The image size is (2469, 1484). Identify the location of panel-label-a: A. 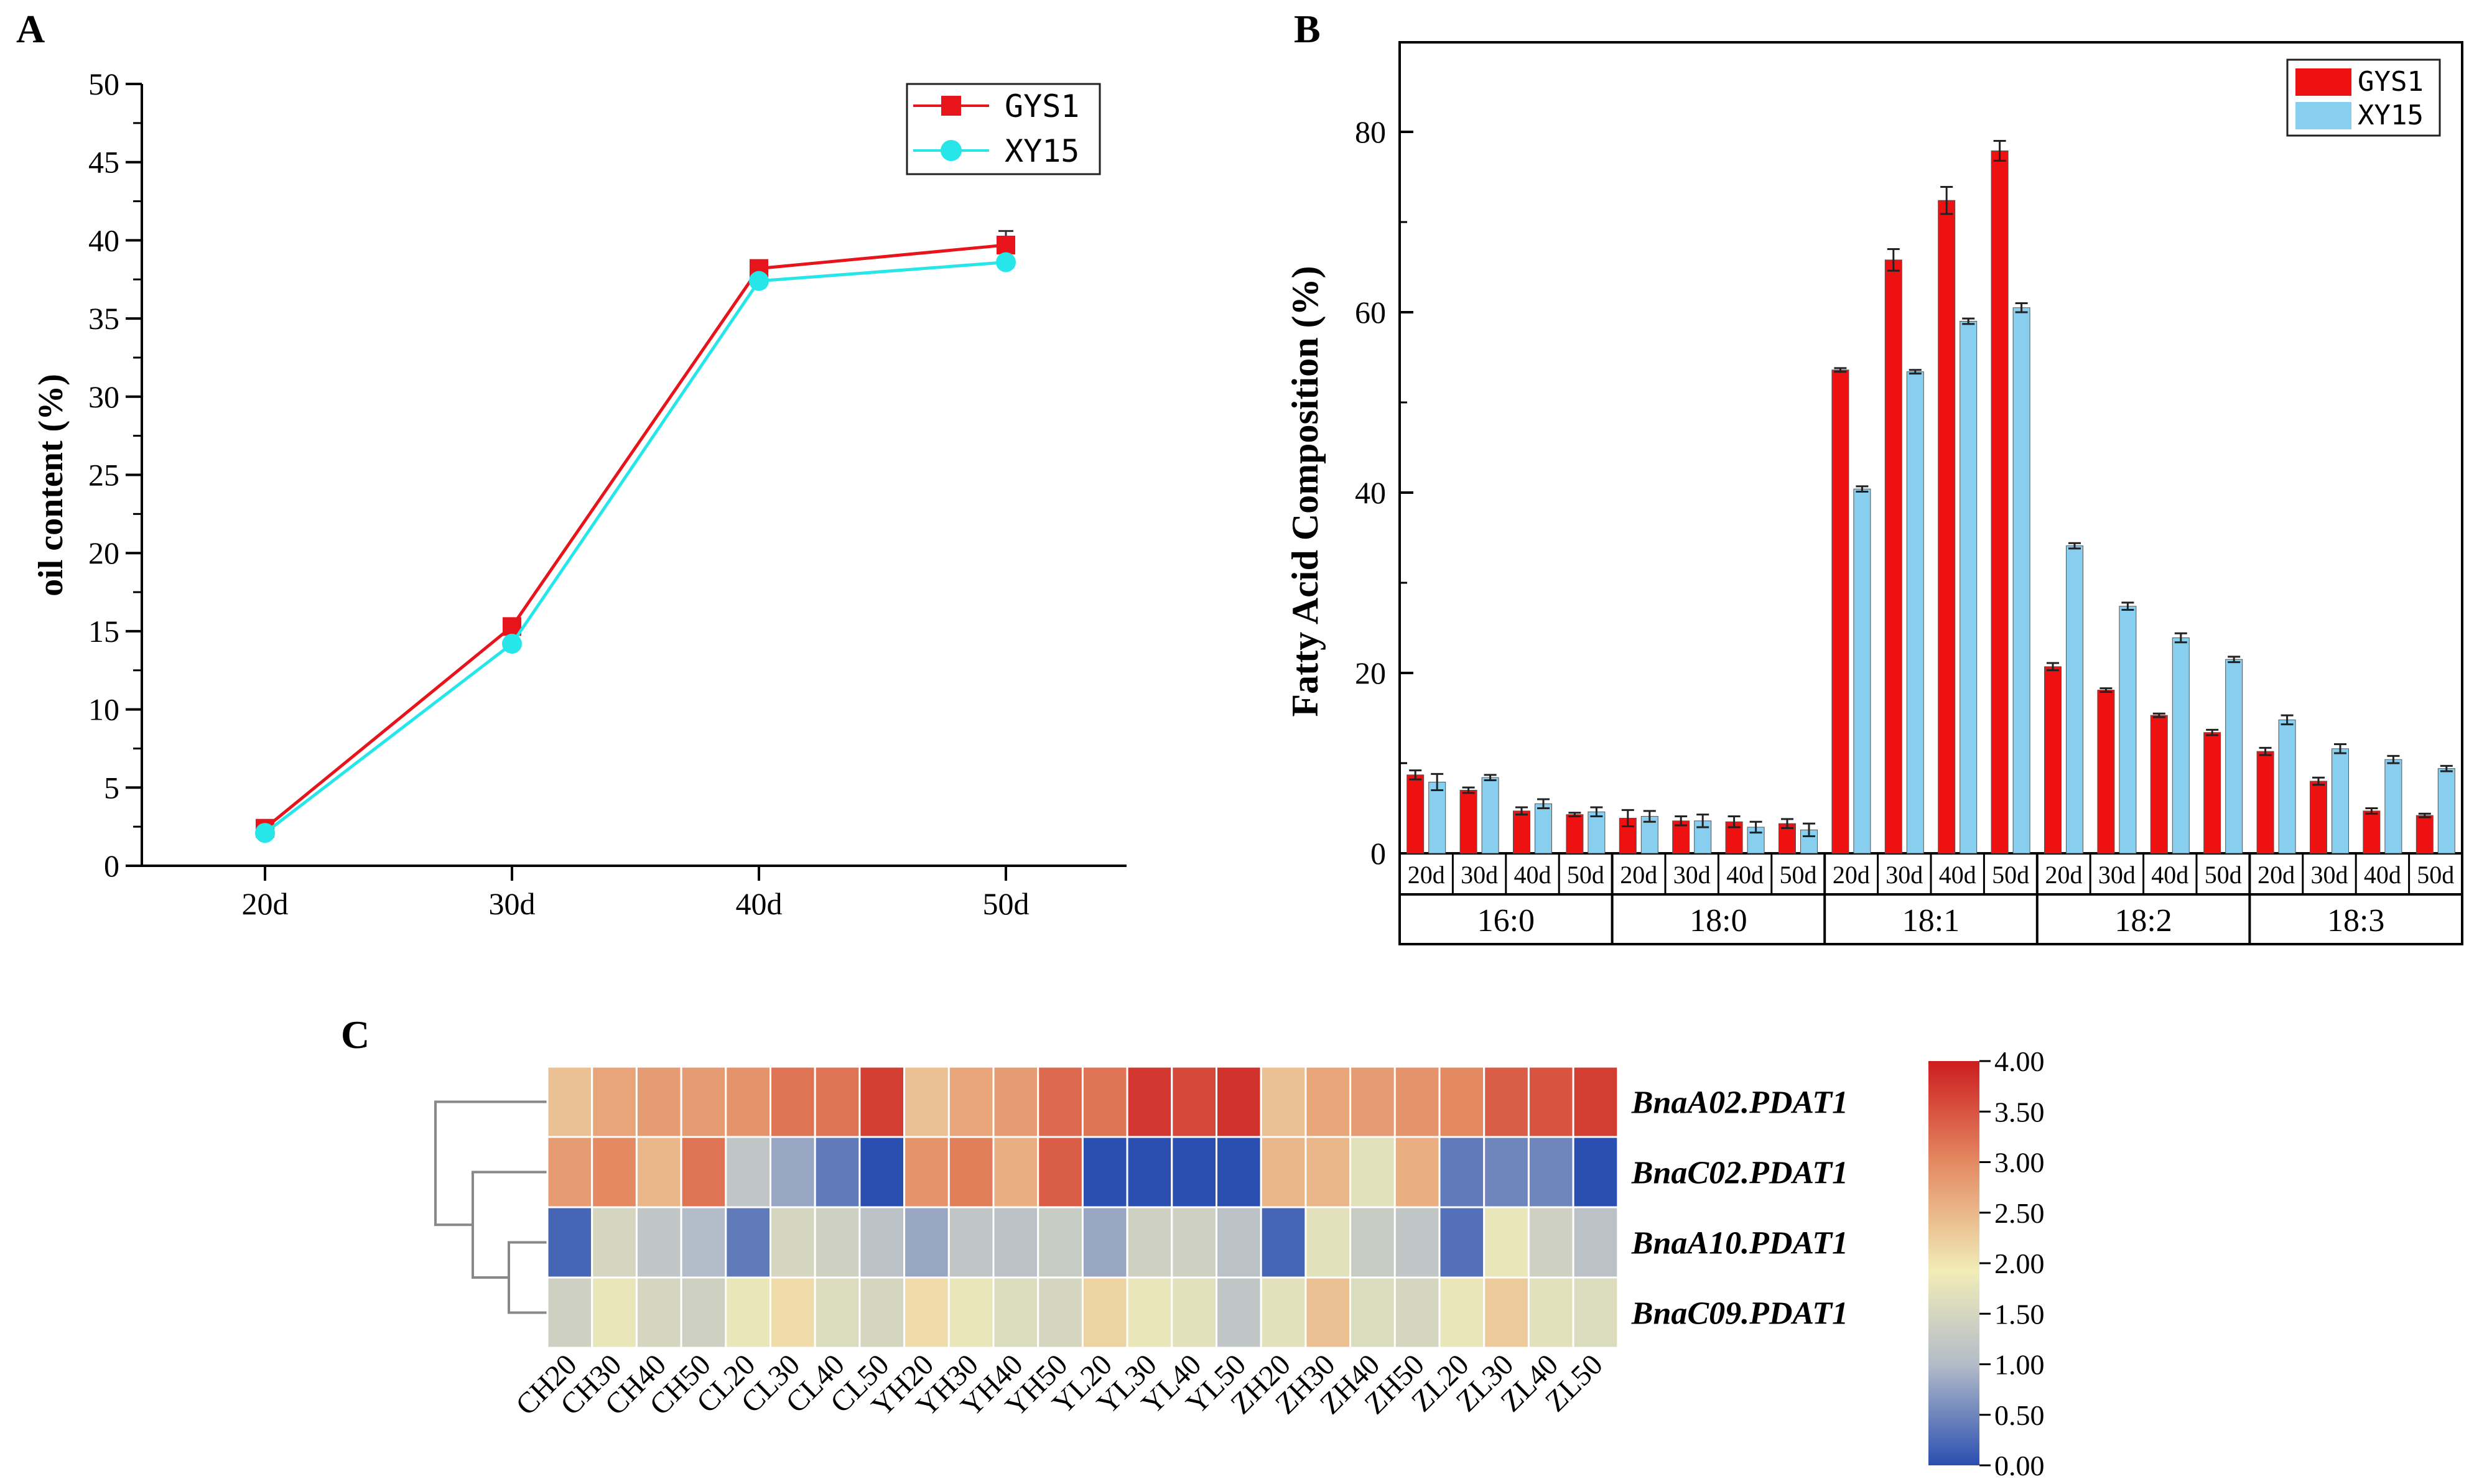
(30, 29).